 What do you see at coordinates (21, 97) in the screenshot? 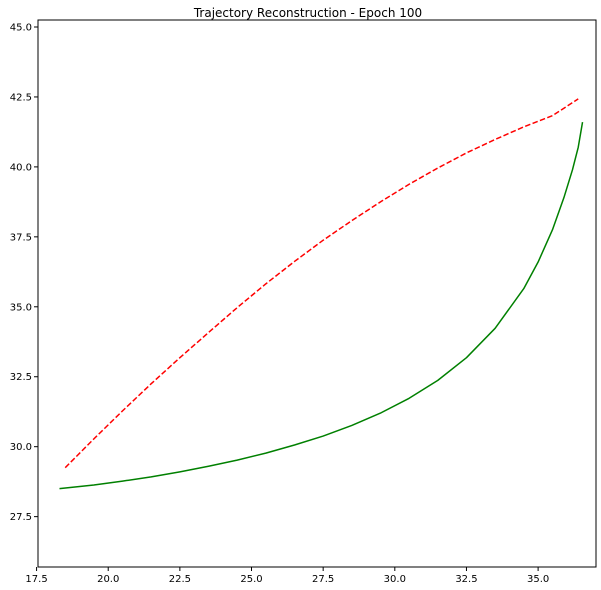
I see `y-tick-label: 42.5` at bounding box center [21, 97].